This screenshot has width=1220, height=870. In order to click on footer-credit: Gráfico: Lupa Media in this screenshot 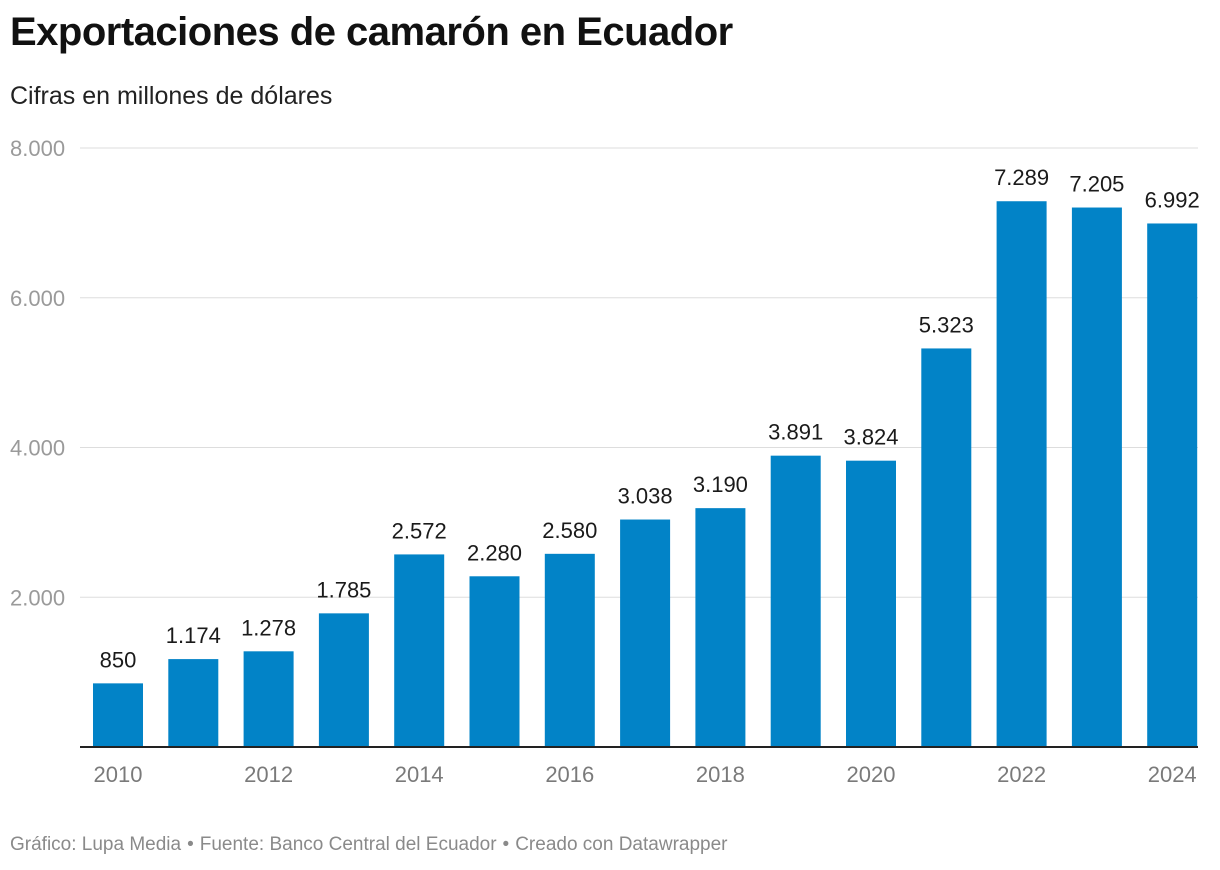, I will do `click(96, 844)`.